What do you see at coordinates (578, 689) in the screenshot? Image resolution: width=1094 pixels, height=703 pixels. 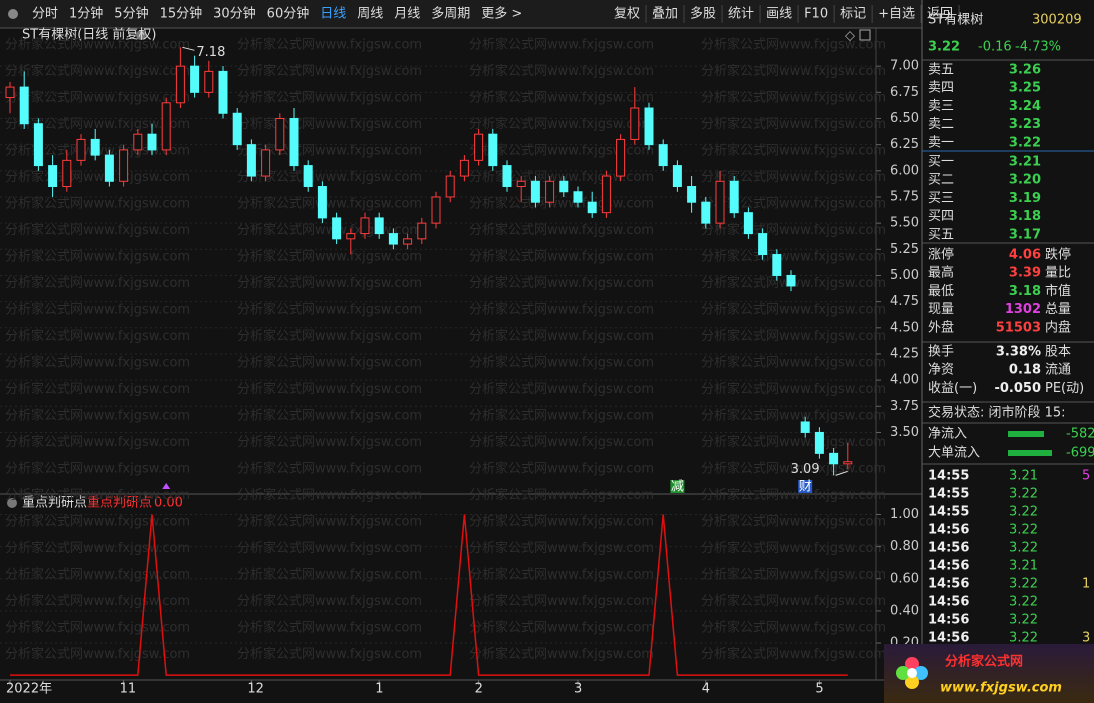 I see `x-tick-label: 3` at bounding box center [578, 689].